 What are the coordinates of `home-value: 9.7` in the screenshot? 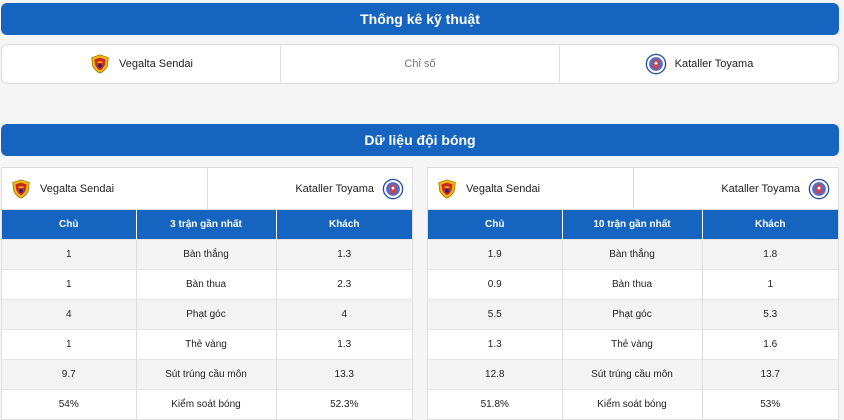 It's located at (69, 373).